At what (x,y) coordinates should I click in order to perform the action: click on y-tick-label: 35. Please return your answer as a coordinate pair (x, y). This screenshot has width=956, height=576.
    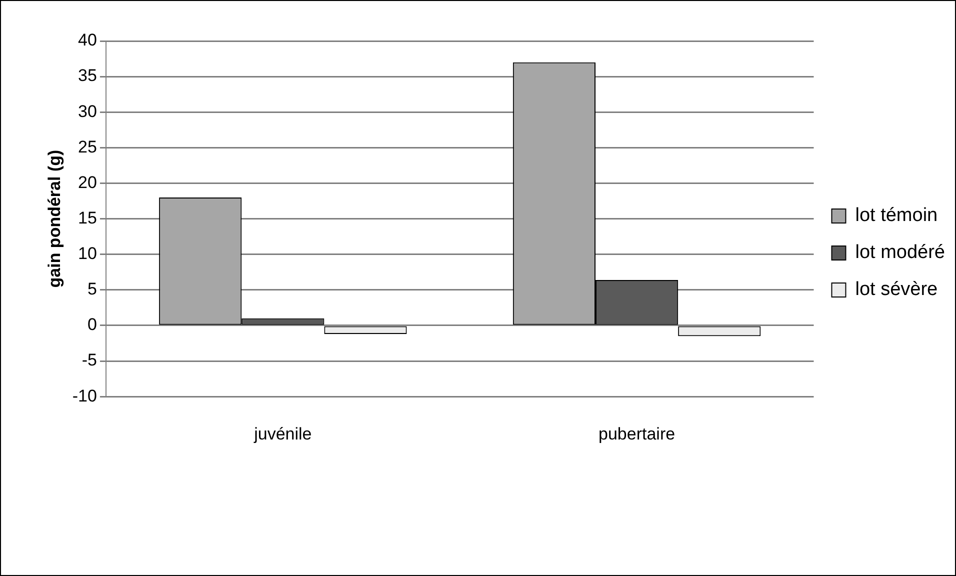
    Looking at the image, I should click on (87, 76).